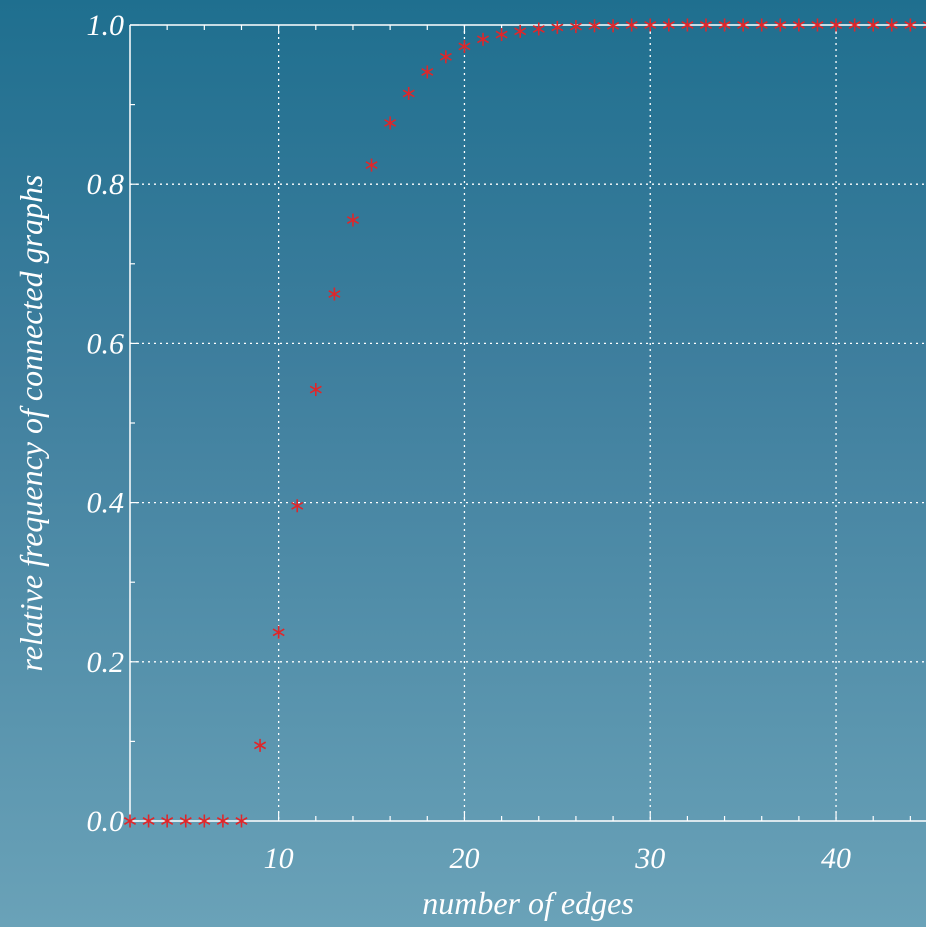 This screenshot has height=927, width=926. What do you see at coordinates (836, 858) in the screenshot?
I see `x-tick-label: 40` at bounding box center [836, 858].